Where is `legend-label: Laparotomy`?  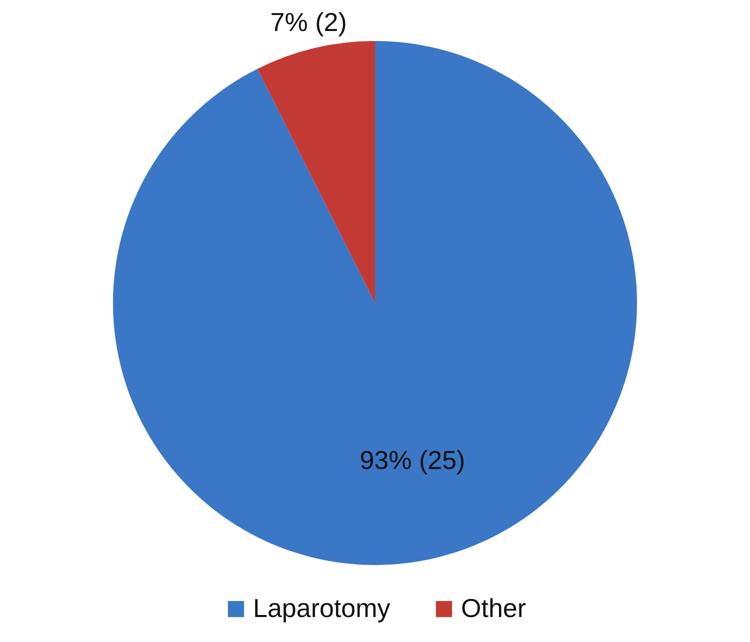 legend-label: Laparotomy is located at coordinates (321, 608).